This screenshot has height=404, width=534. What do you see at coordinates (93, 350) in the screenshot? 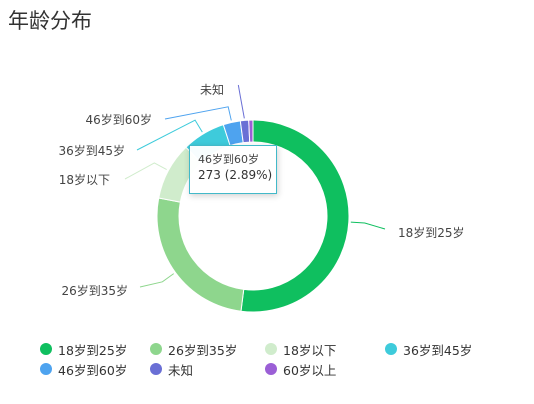
I see `legend-label: 18岁到25岁` at bounding box center [93, 350].